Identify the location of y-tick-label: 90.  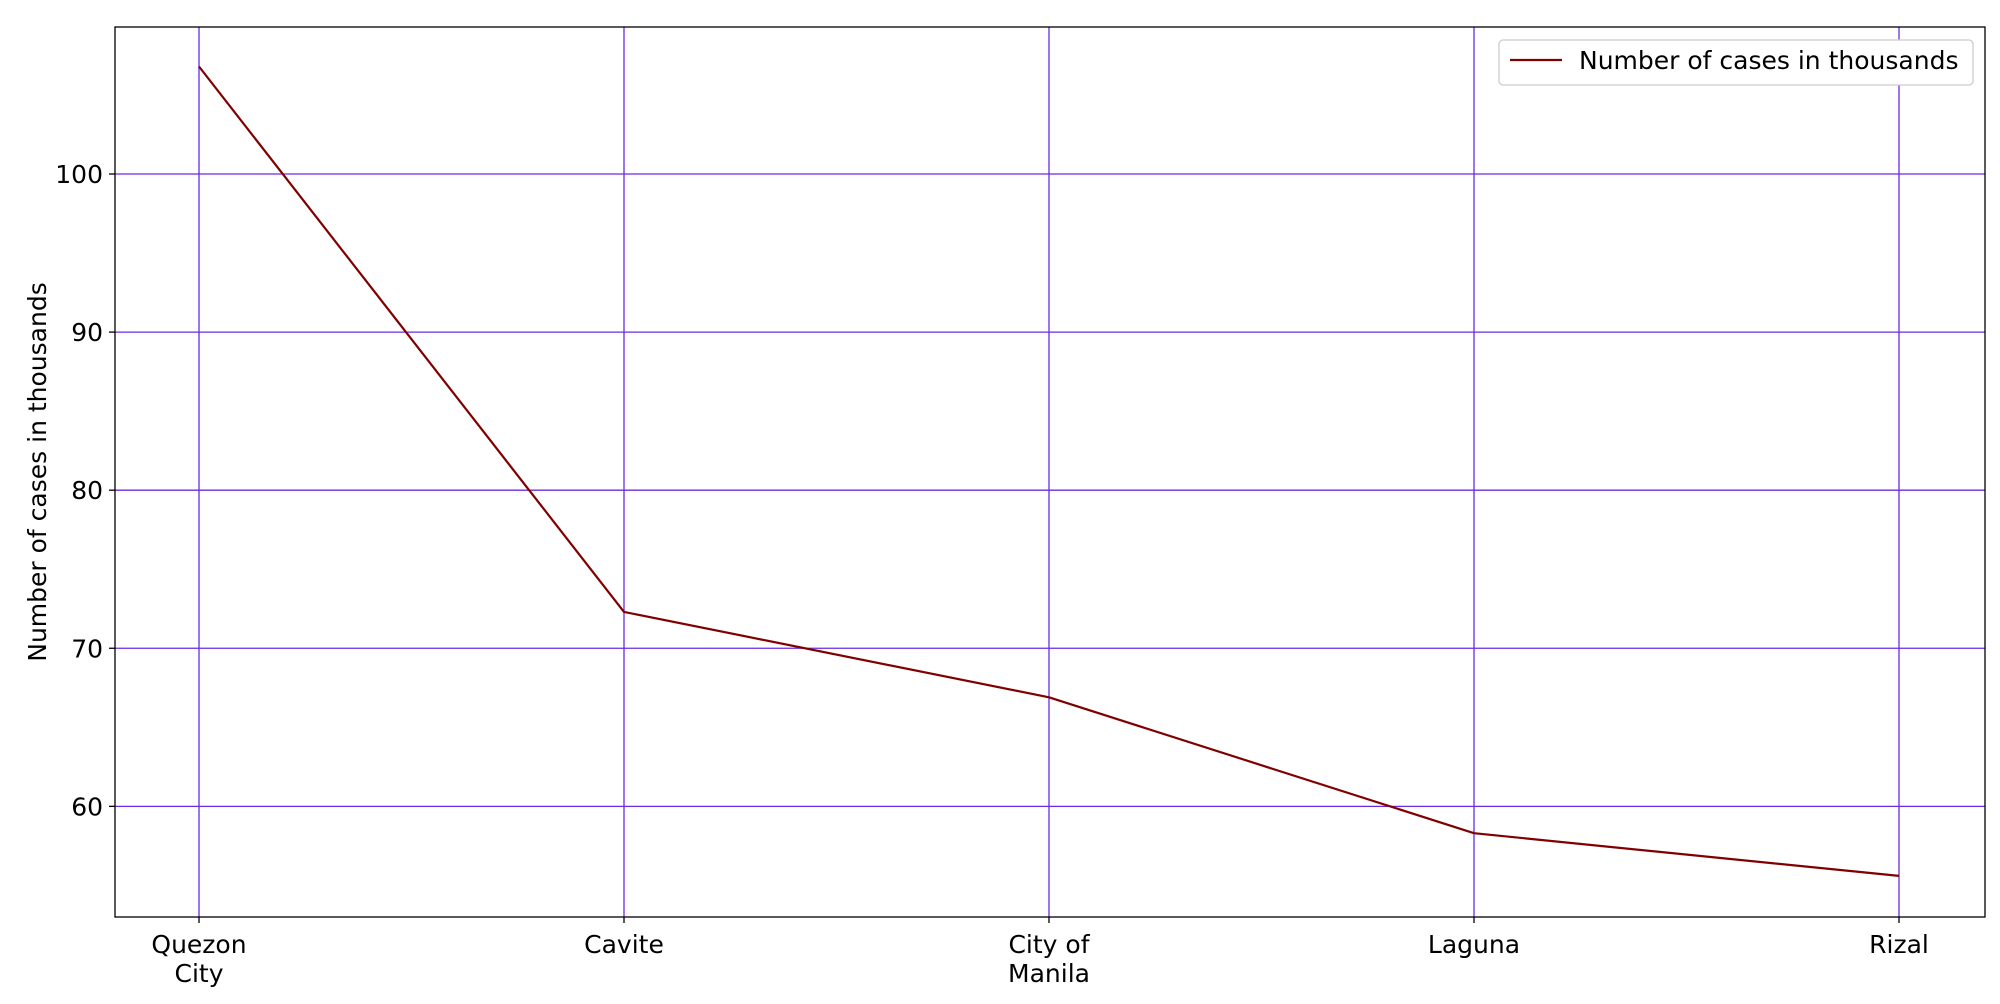
(87, 332).